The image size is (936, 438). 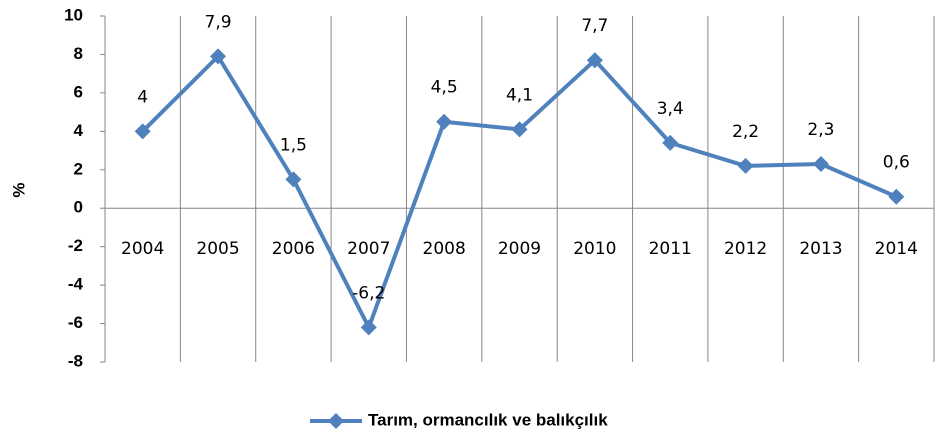 What do you see at coordinates (444, 249) in the screenshot?
I see `x-tick-label: 2008` at bounding box center [444, 249].